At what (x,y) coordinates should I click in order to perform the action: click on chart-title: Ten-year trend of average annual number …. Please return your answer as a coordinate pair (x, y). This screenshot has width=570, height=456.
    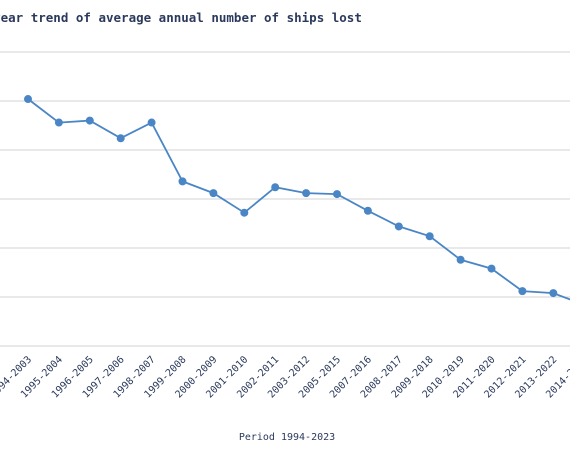
    Looking at the image, I should click on (181, 17).